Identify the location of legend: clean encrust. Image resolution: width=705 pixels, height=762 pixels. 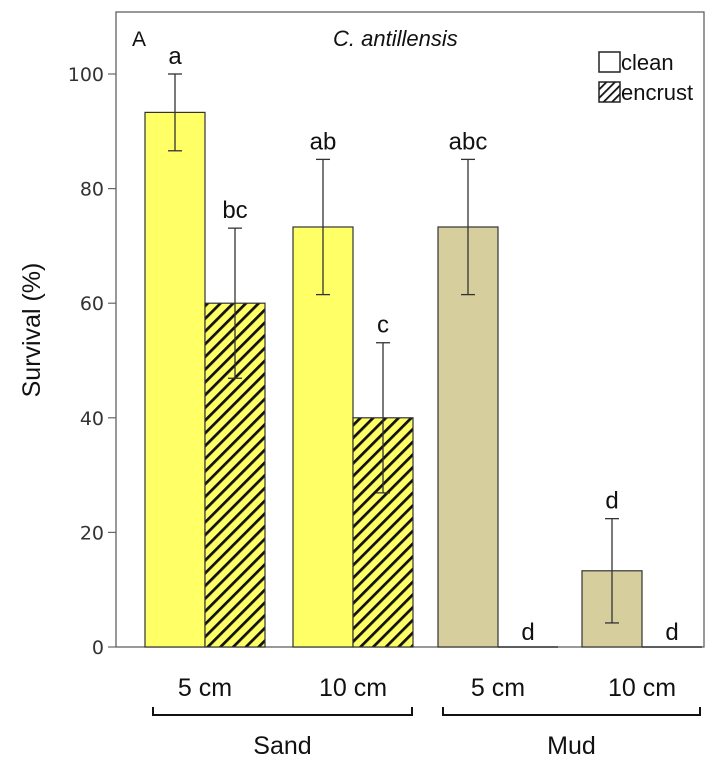
(645, 77).